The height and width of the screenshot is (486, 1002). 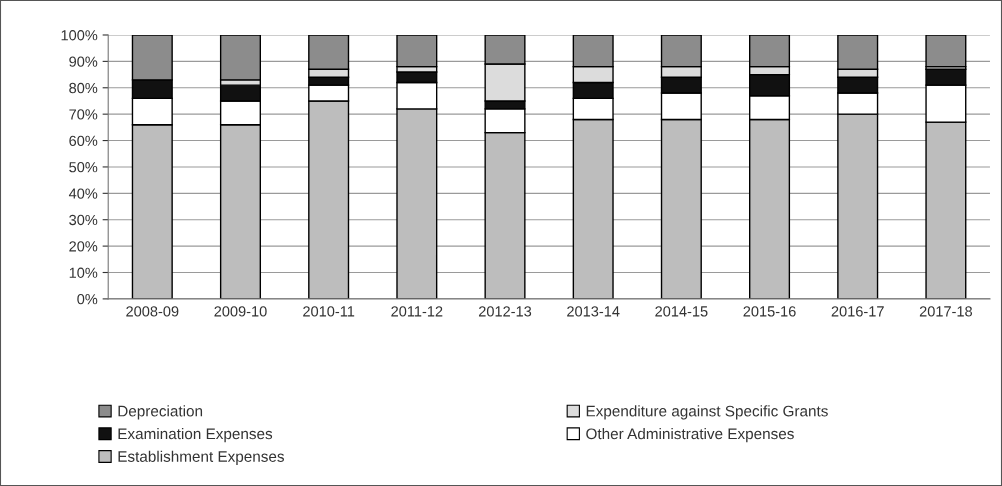 What do you see at coordinates (505, 311) in the screenshot?
I see `x-tick-label: 2012-13` at bounding box center [505, 311].